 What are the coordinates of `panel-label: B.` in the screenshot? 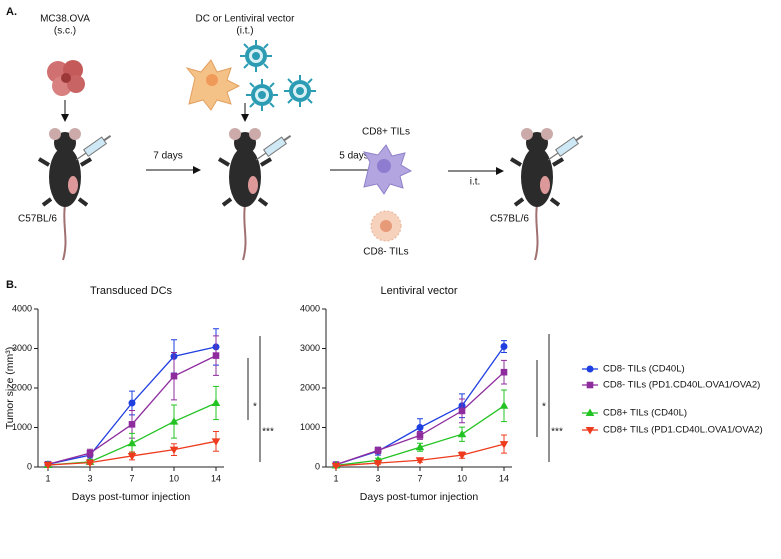 It's located at (11, 285).